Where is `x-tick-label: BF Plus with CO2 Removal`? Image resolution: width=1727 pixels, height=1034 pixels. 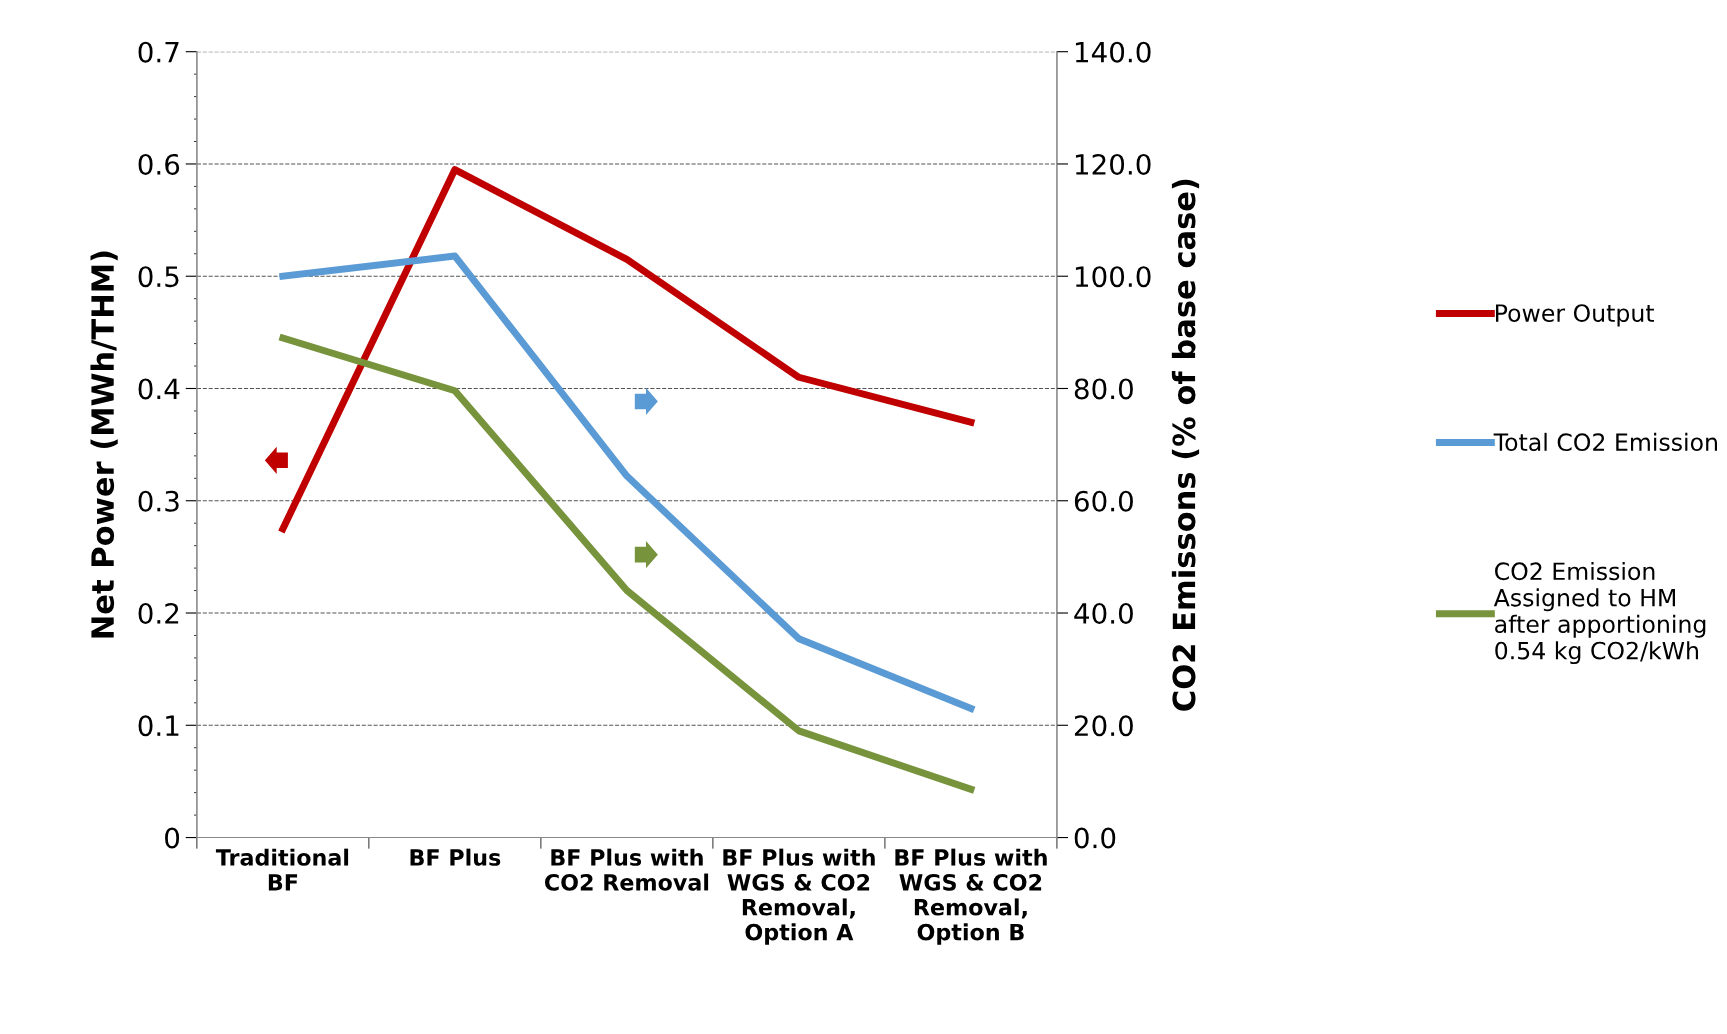
x-tick-label: BF Plus with CO2 Removal is located at coordinates (626, 869).